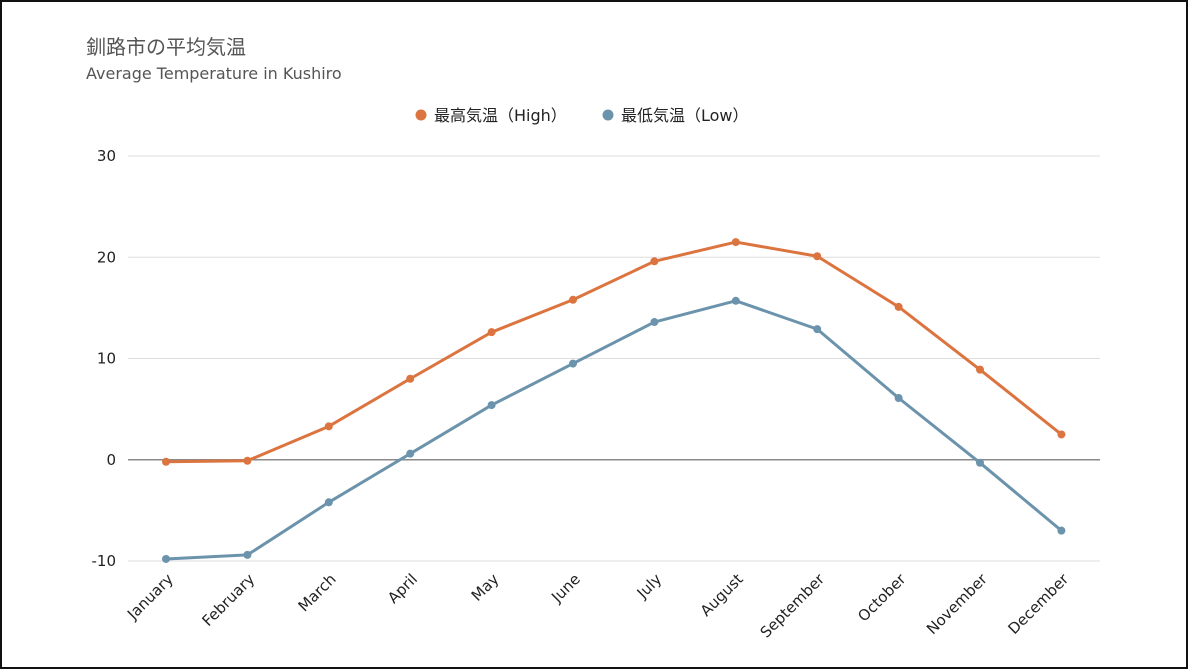 The height and width of the screenshot is (669, 1188). What do you see at coordinates (882, 598) in the screenshot?
I see `x-tick-label: October` at bounding box center [882, 598].